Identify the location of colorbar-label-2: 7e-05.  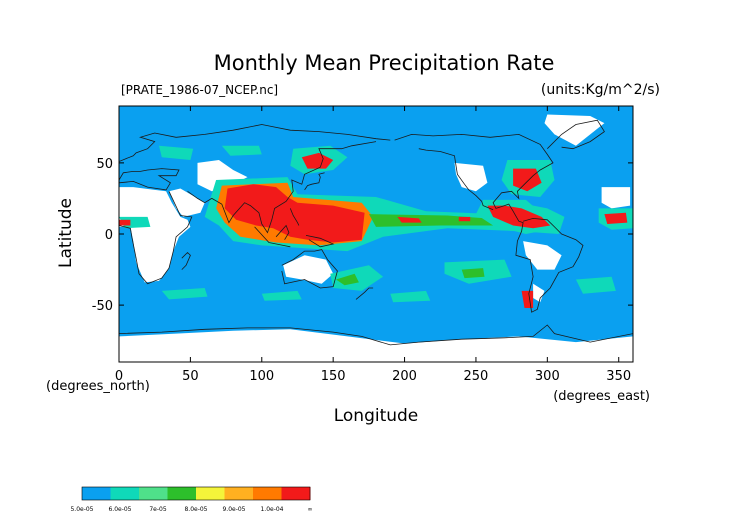
(157, 509).